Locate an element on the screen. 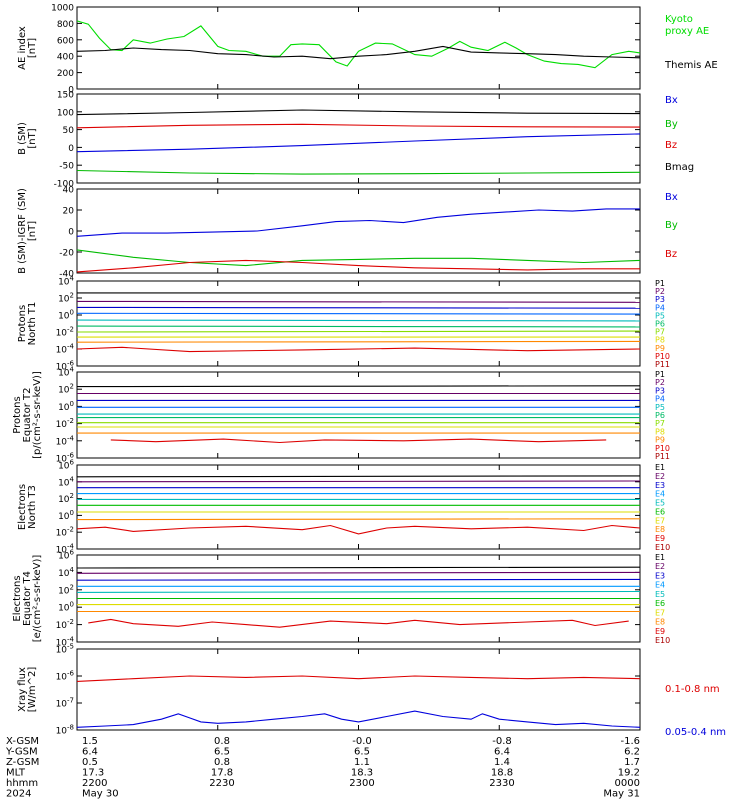 This screenshot has width=750, height=804. legend-item: E10 is located at coordinates (662, 640).